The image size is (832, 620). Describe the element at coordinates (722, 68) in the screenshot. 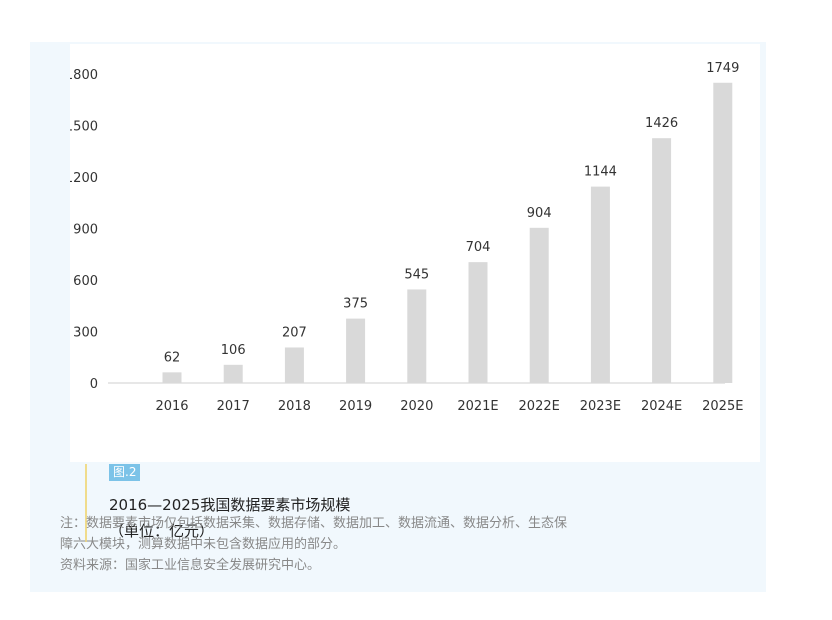

I see `data-label: 1749` at that location.